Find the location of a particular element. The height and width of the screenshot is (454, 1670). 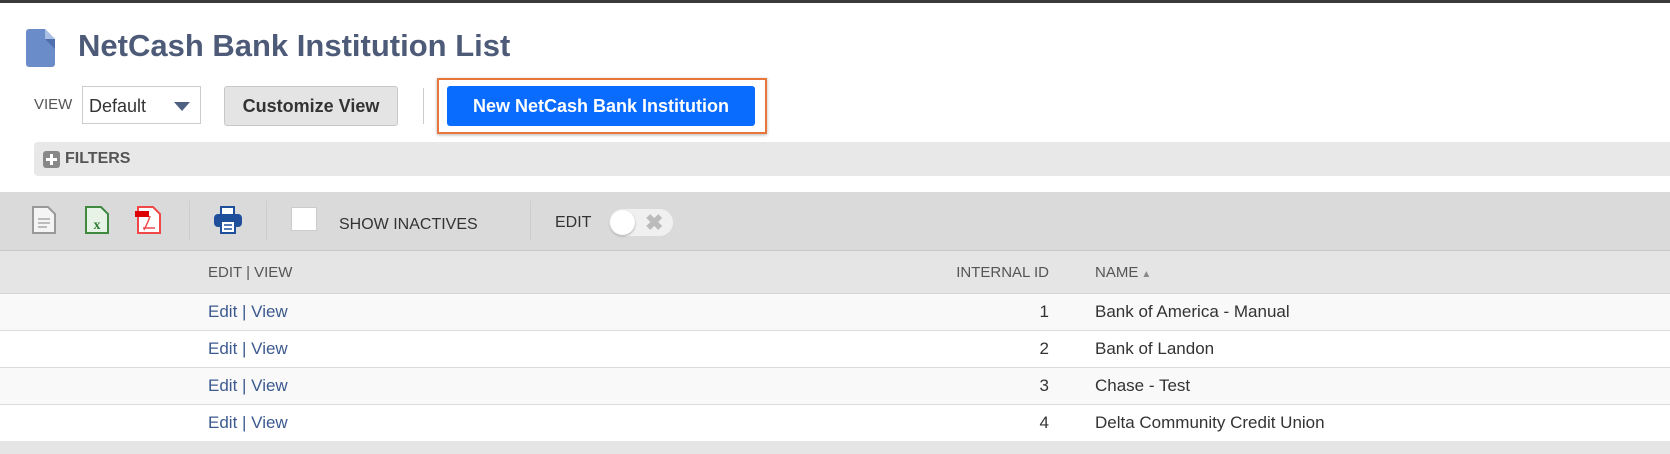

new-bank-institution-button: New NetCash Bank Institution is located at coordinates (601, 106).